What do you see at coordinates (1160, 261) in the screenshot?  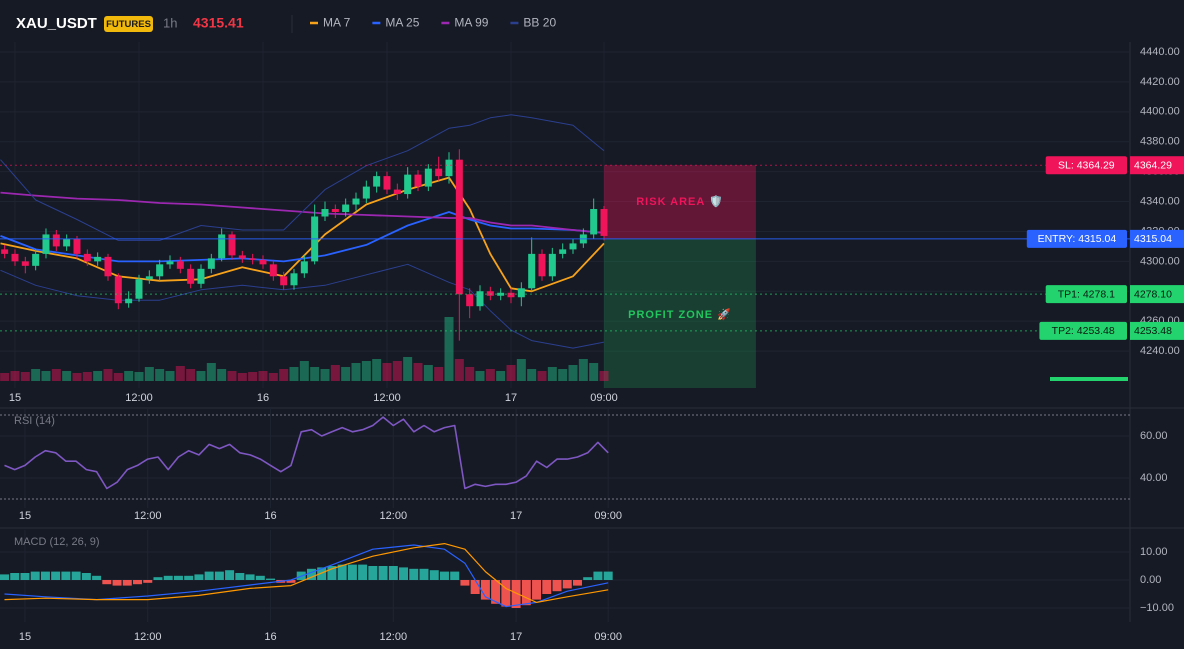 I see `y-tick-label: 4300.00` at bounding box center [1160, 261].